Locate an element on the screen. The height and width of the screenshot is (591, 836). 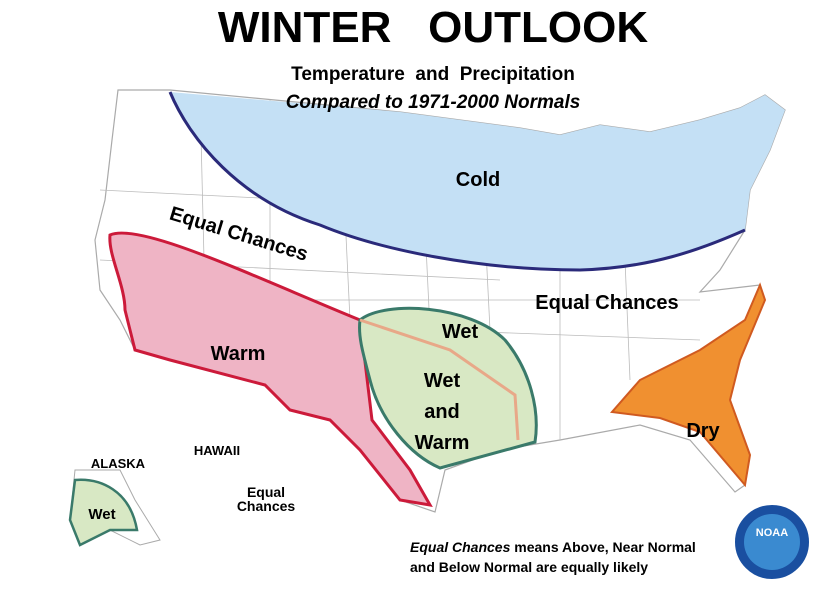
subtitle2: Compared to 1971-2000 Normals is located at coordinates (433, 102).